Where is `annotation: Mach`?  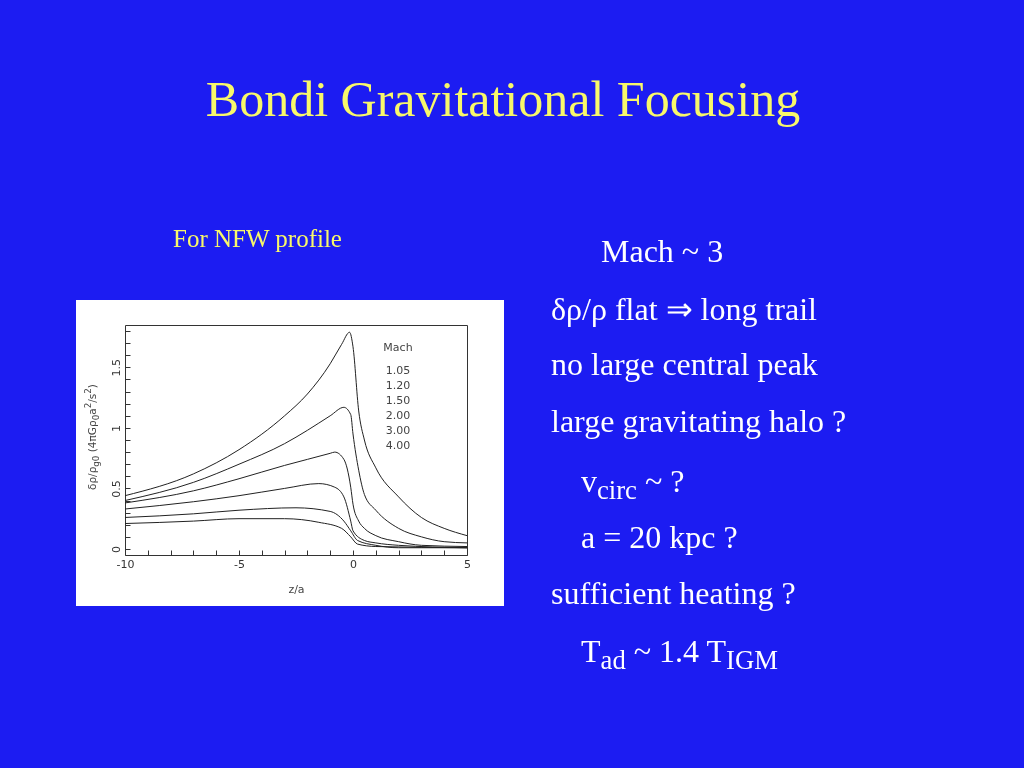 annotation: Mach is located at coordinates (398, 347).